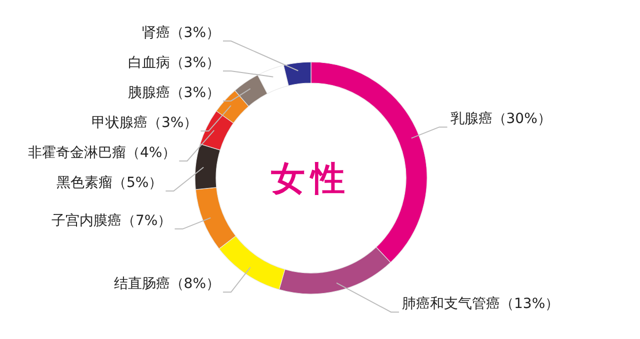  What do you see at coordinates (167, 284) in the screenshot?
I see `slice-label: 结直肠癌（8%）` at bounding box center [167, 284].